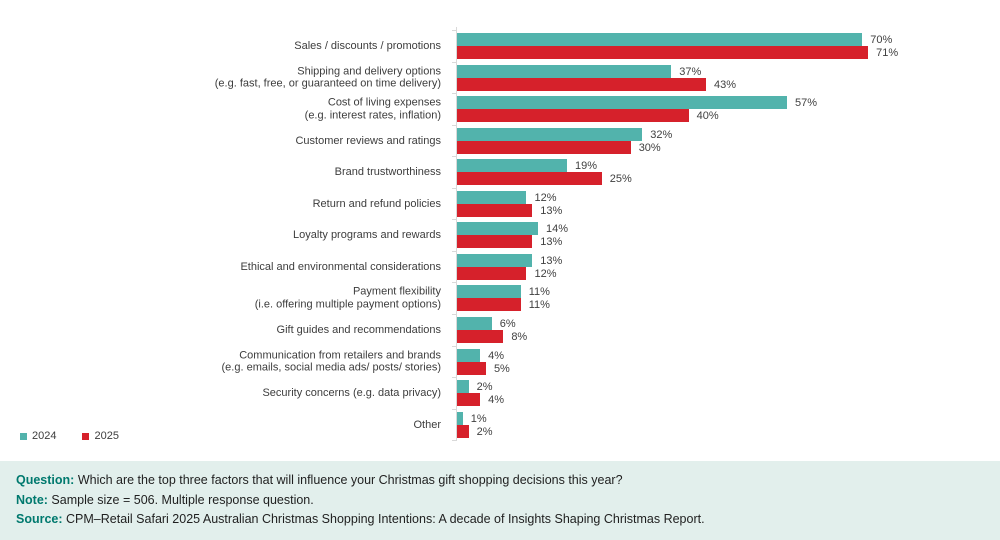 The height and width of the screenshot is (540, 1000). I want to click on value-label-2025: 2%, so click(484, 431).